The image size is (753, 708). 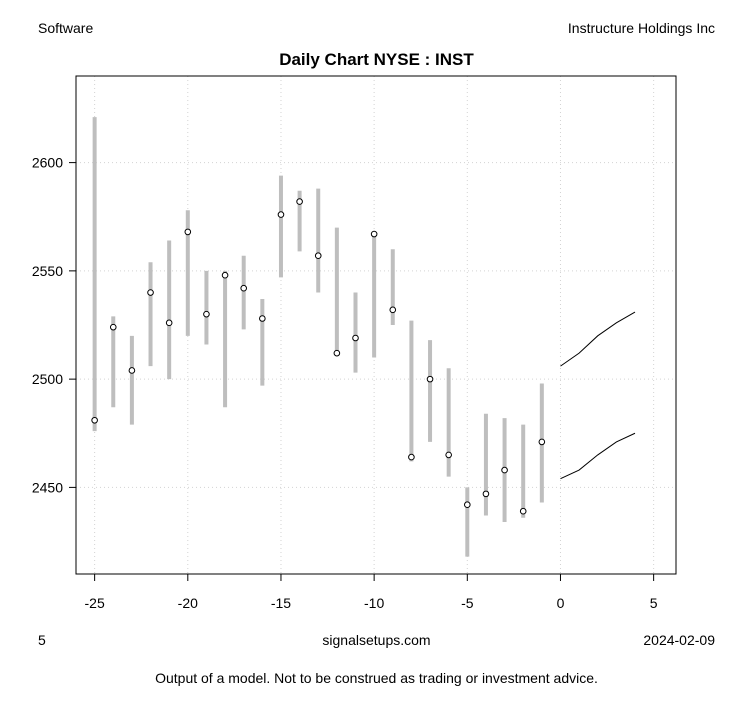 I want to click on y-tick-label: 2600, so click(x=47, y=163).